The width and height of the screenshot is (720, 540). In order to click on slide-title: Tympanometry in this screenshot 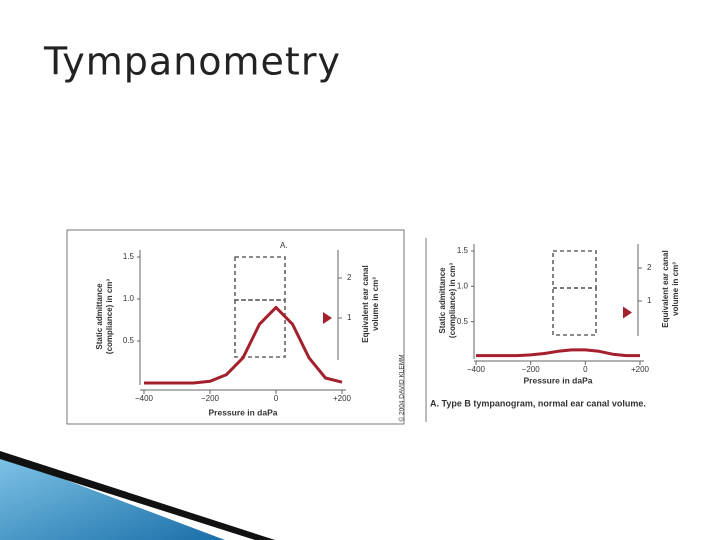, I will do `click(192, 62)`.